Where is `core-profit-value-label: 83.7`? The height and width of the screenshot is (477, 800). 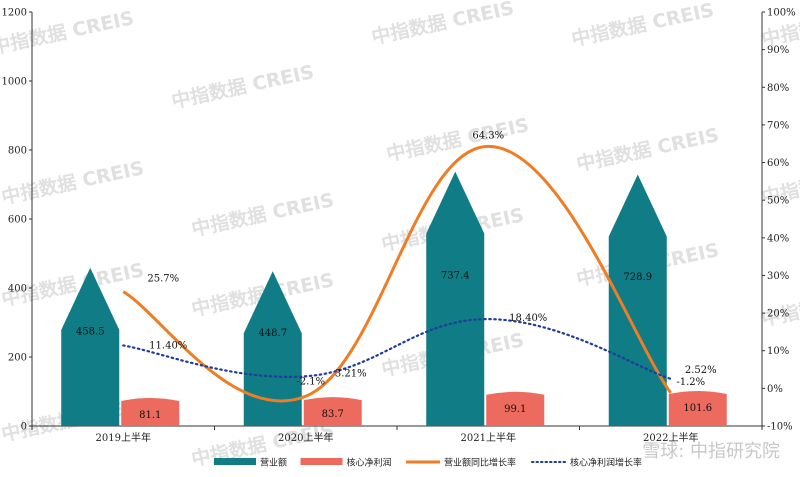
core-profit-value-label: 83.7 is located at coordinates (333, 414).